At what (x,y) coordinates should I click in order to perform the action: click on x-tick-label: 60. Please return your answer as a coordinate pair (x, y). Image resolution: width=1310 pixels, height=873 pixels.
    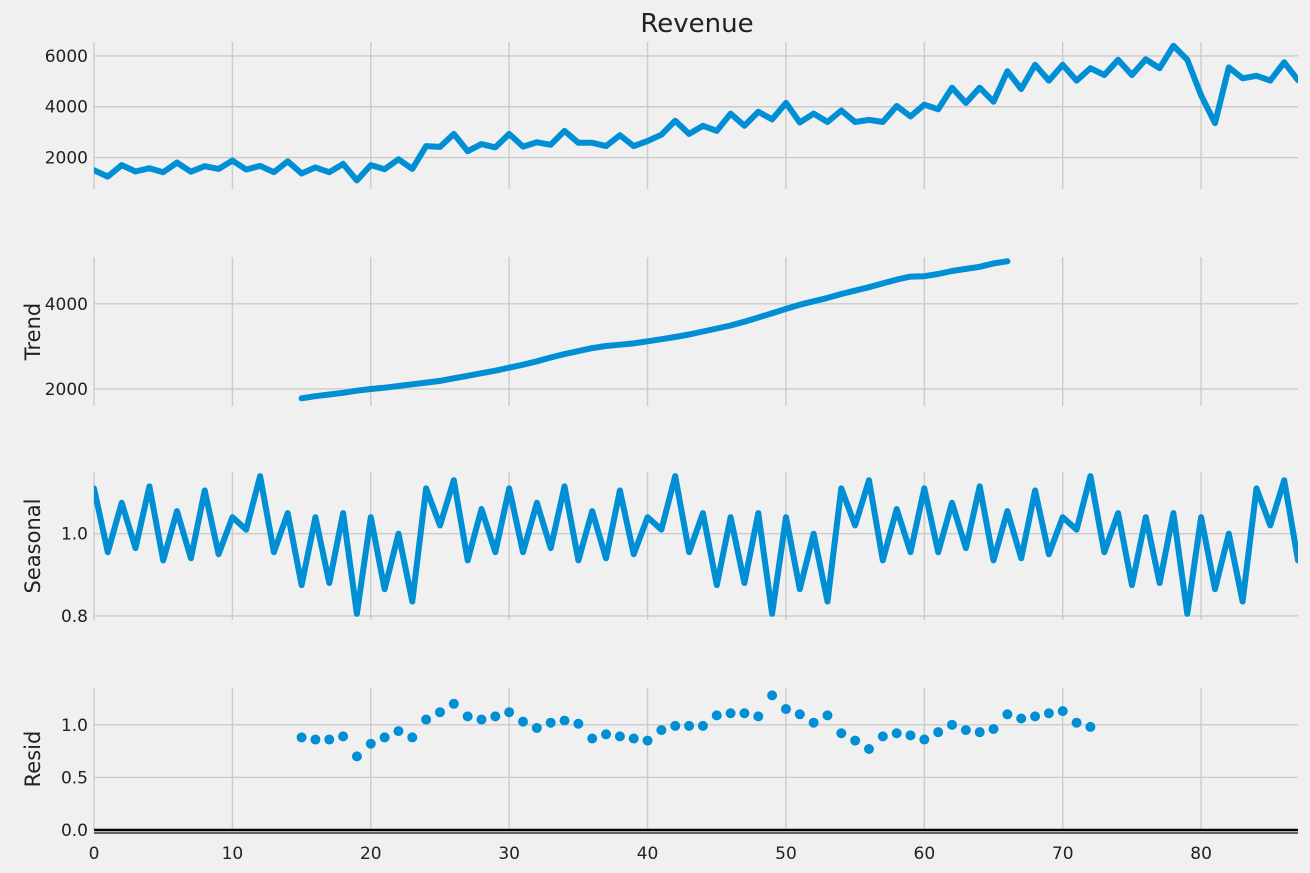
    Looking at the image, I should click on (925, 854).